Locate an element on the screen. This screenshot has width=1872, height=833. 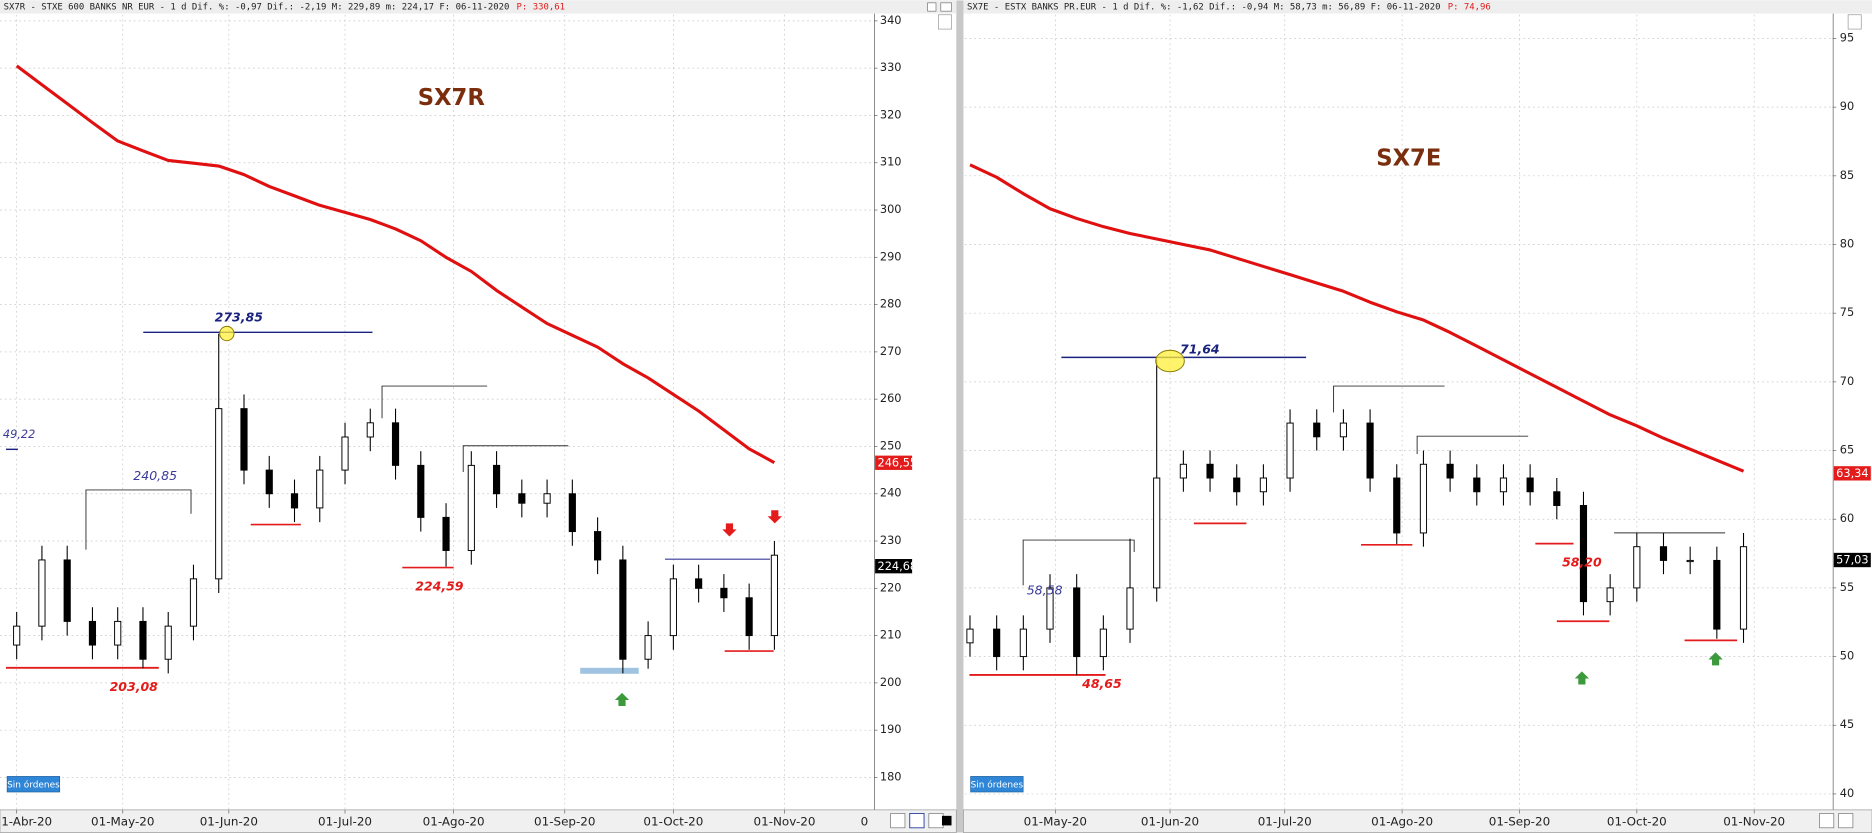
y-tick-label: 180 is located at coordinates (891, 776).